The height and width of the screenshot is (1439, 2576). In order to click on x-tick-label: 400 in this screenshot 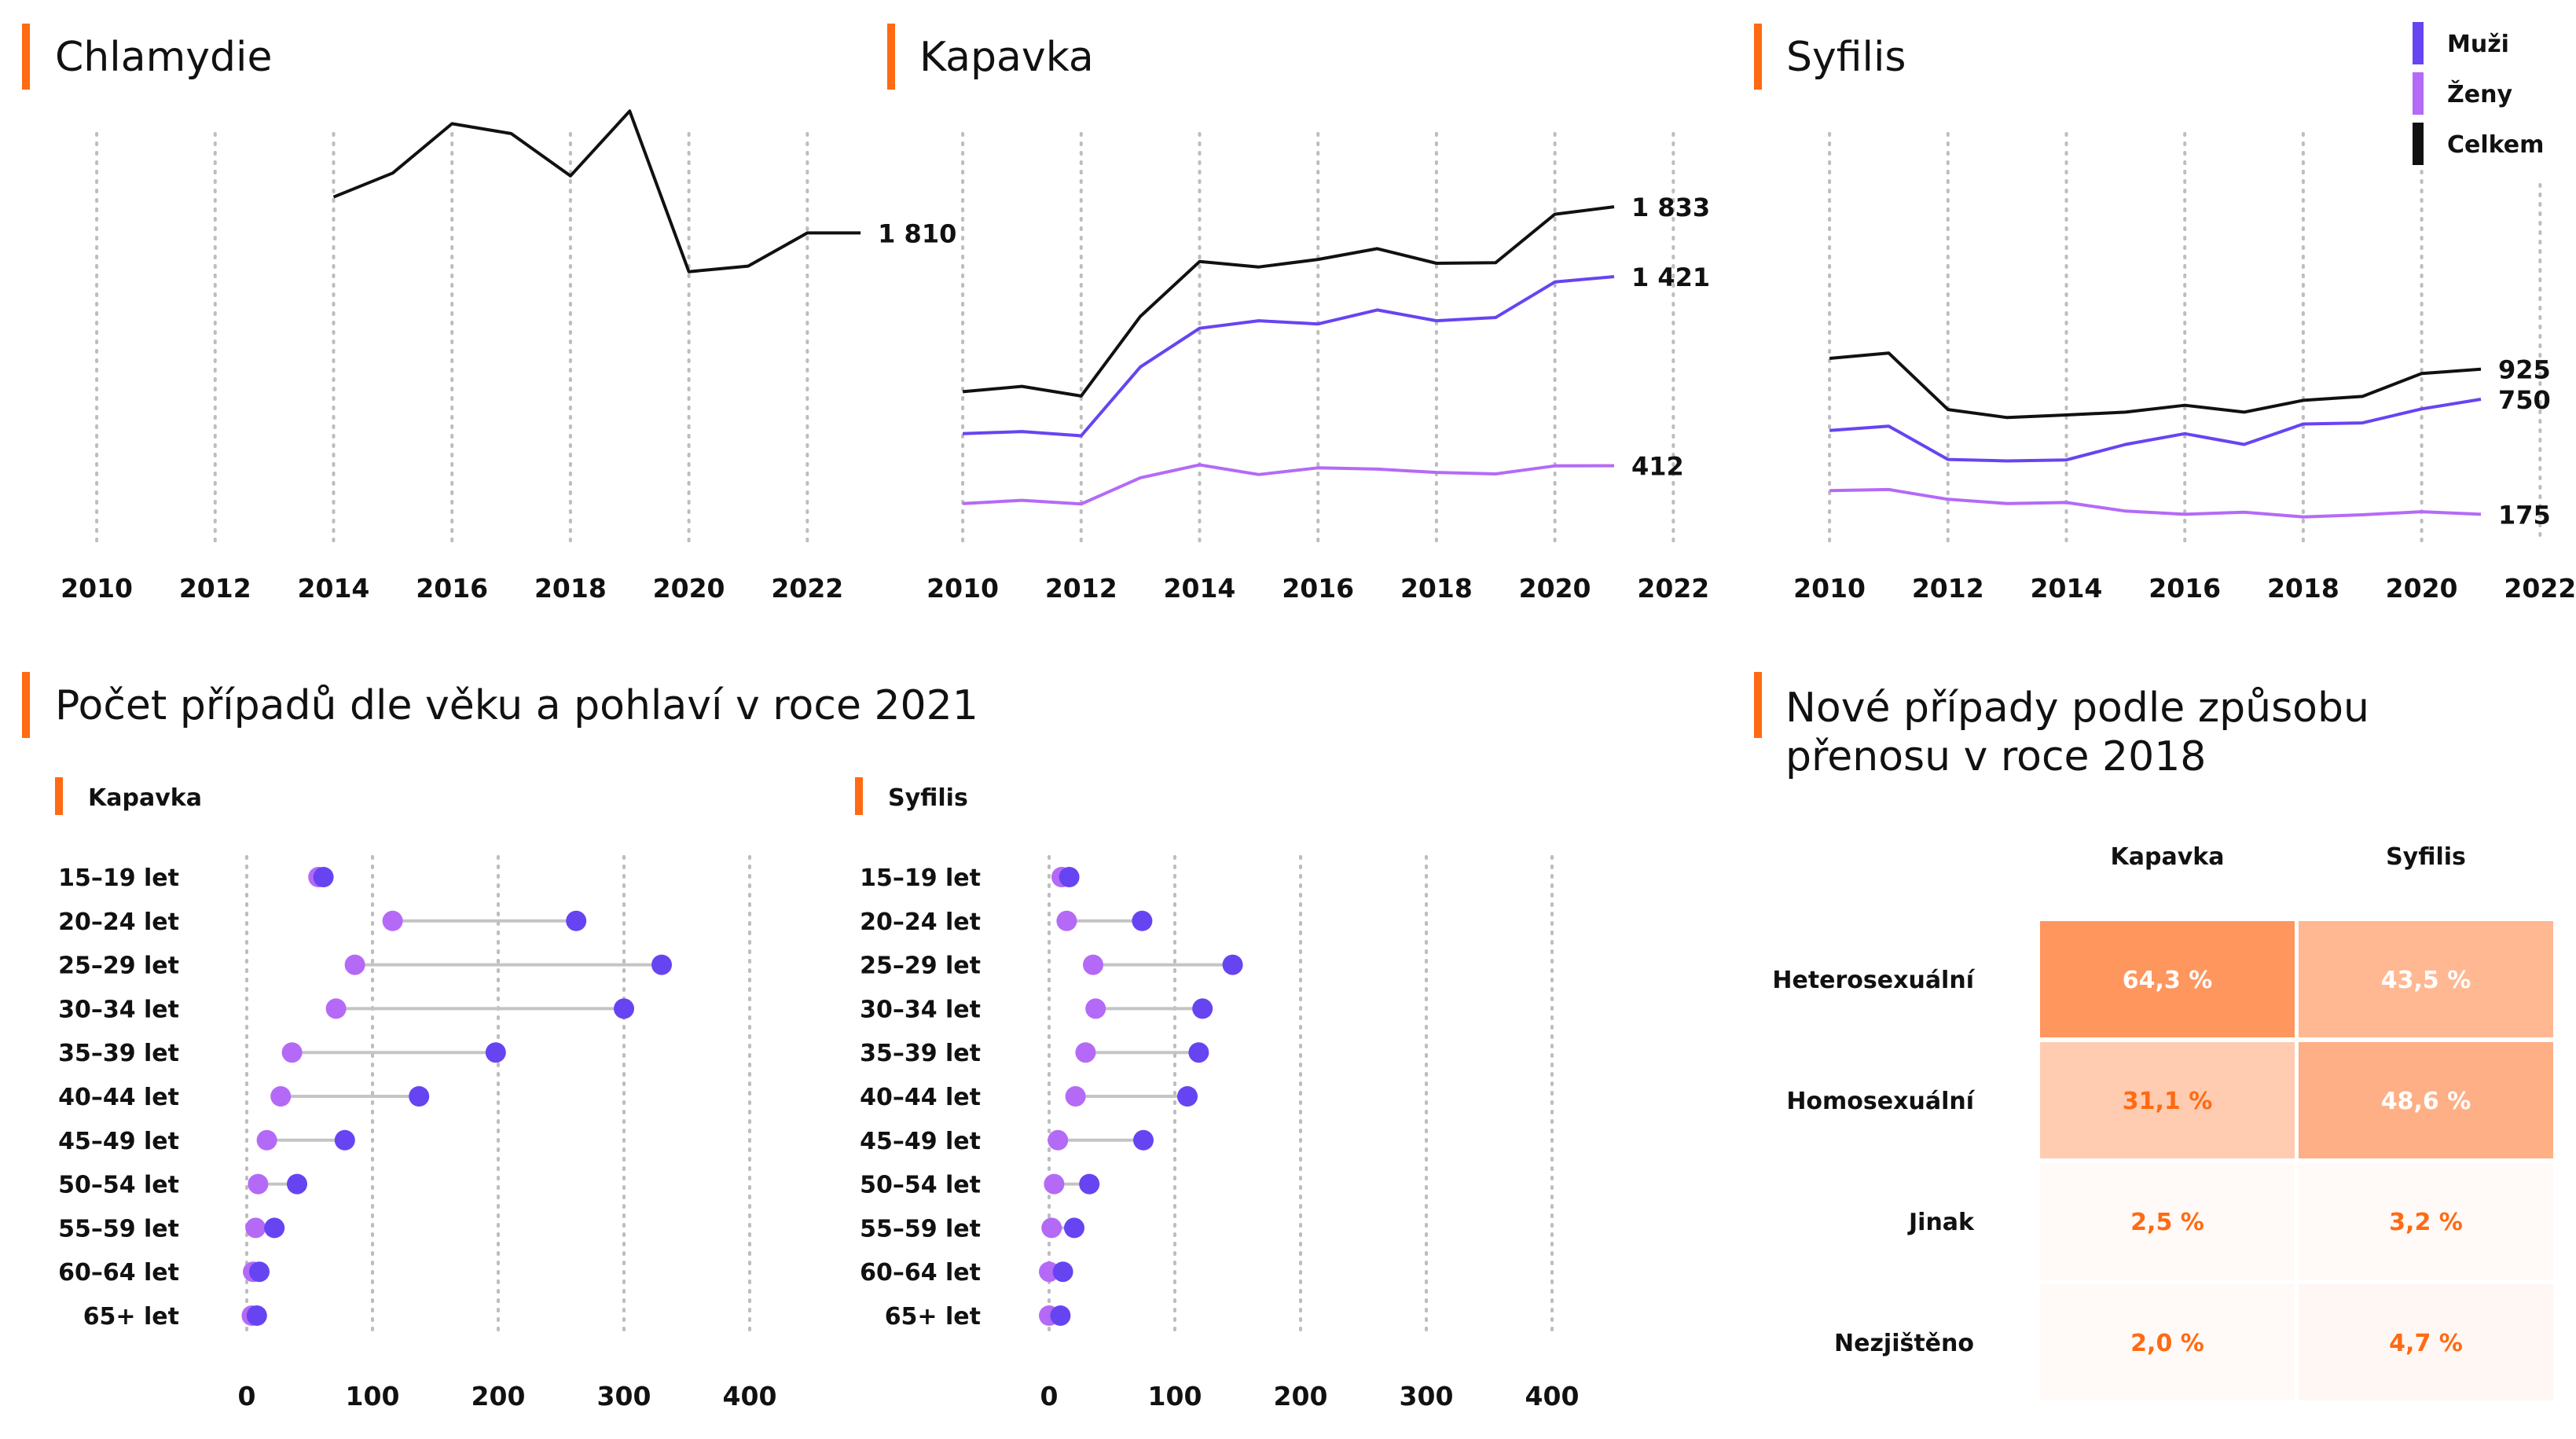, I will do `click(1552, 1396)`.